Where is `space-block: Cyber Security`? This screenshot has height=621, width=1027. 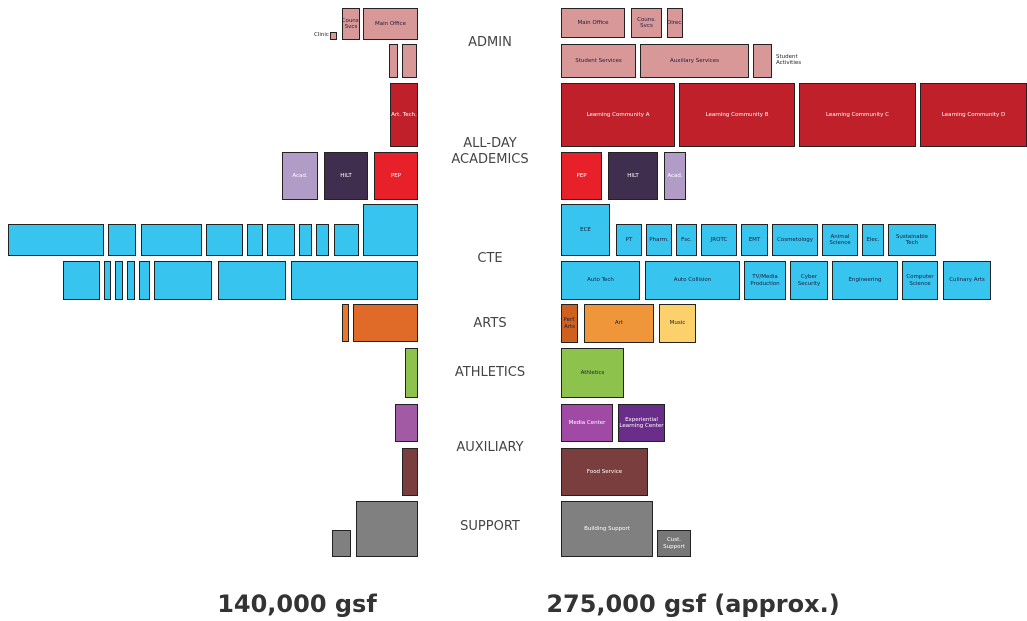
space-block: Cyber Security is located at coordinates (809, 280).